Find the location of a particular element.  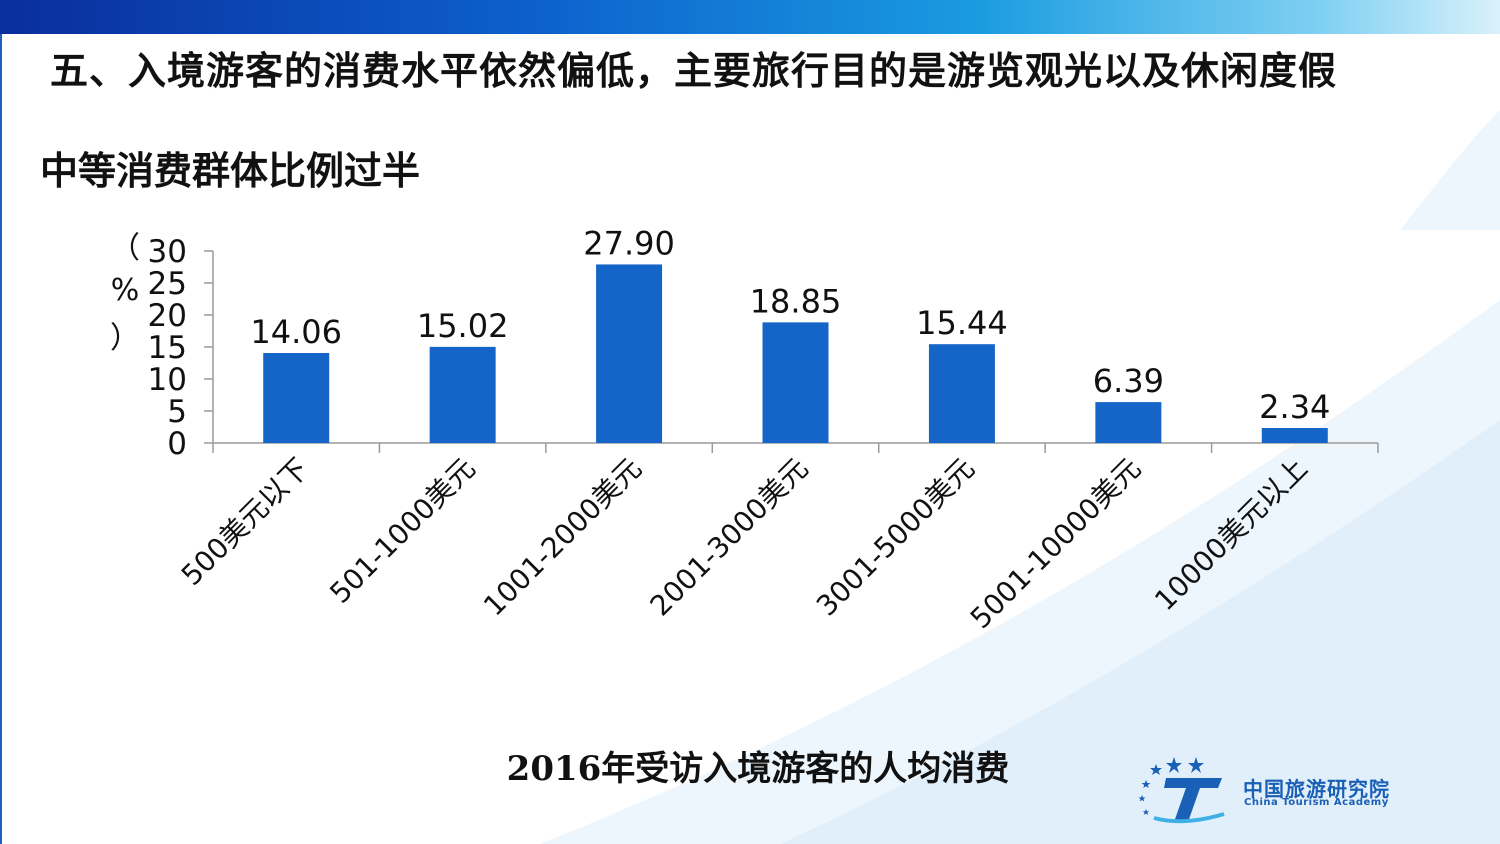

y-tick-label: 15 is located at coordinates (167, 348).